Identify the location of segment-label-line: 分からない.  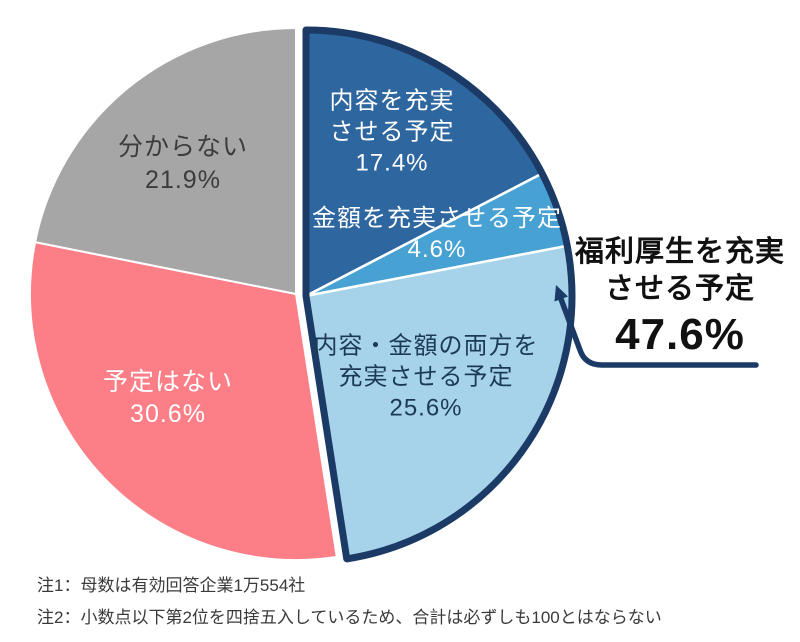
(183, 147).